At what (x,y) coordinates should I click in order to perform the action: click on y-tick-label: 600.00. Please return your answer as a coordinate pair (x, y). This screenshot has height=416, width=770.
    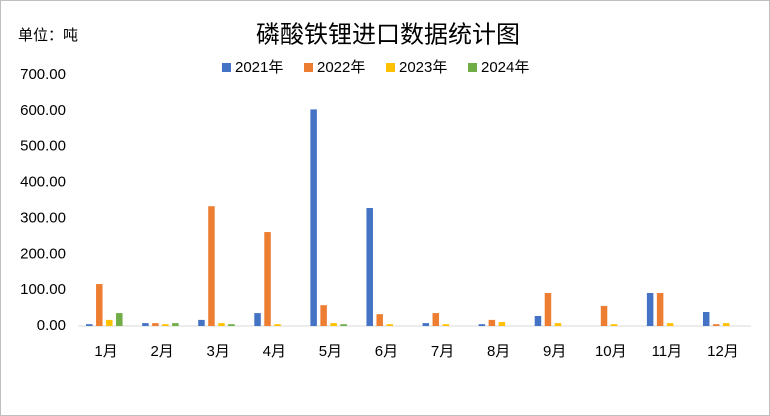
    Looking at the image, I should click on (43, 110).